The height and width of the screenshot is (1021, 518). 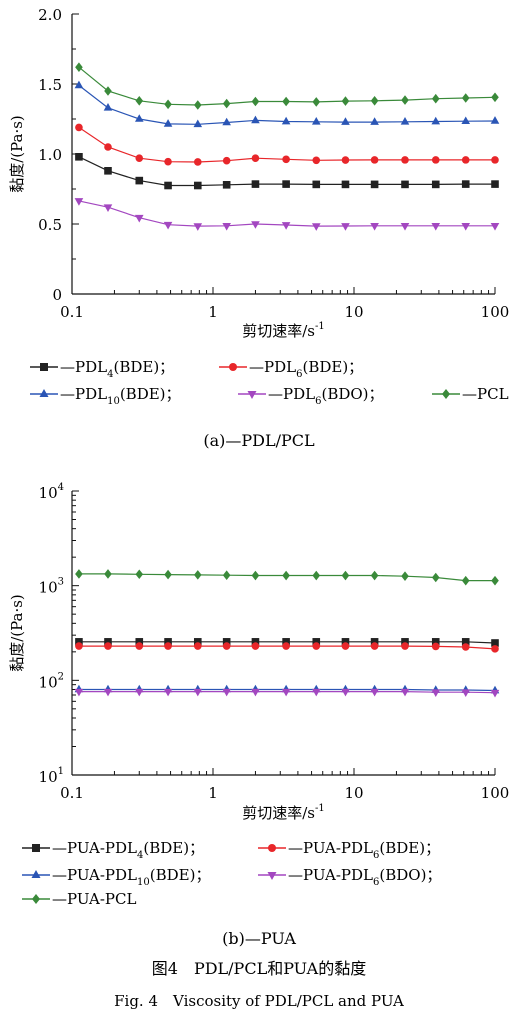 What do you see at coordinates (50, 85) in the screenshot?
I see `y-tick-label: 1.5` at bounding box center [50, 85].